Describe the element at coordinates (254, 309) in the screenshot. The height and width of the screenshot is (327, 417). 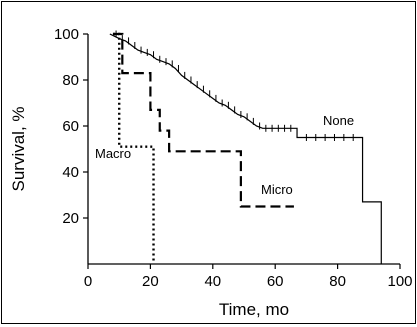
I see `x-axis-title: Time, mo` at that location.